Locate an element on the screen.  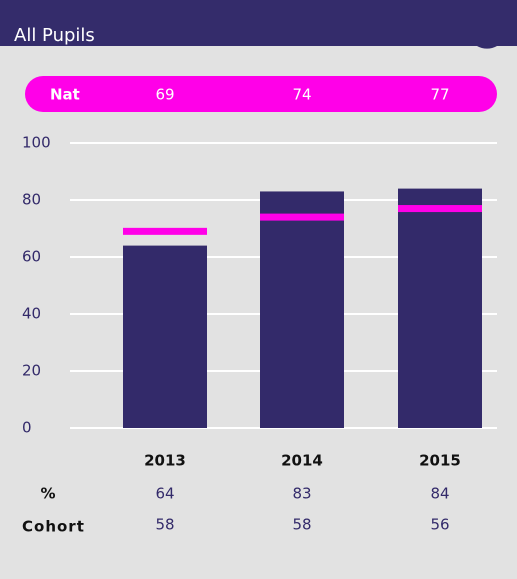
x-tick-label: 2015 is located at coordinates (440, 461).